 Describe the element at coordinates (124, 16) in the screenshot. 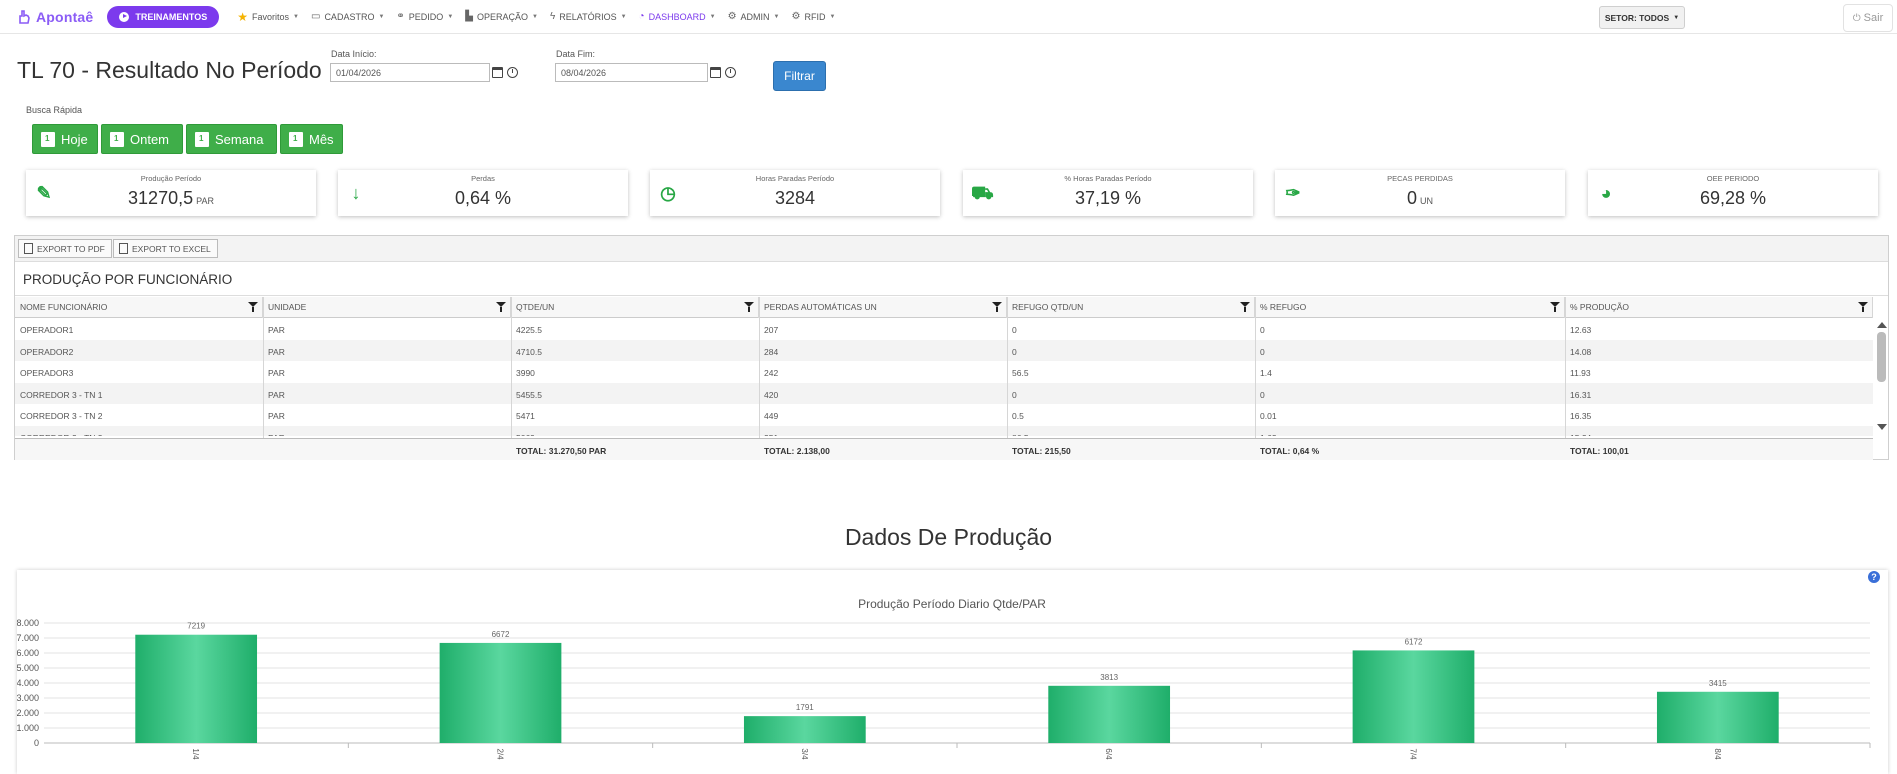

I see `play-icon` at that location.